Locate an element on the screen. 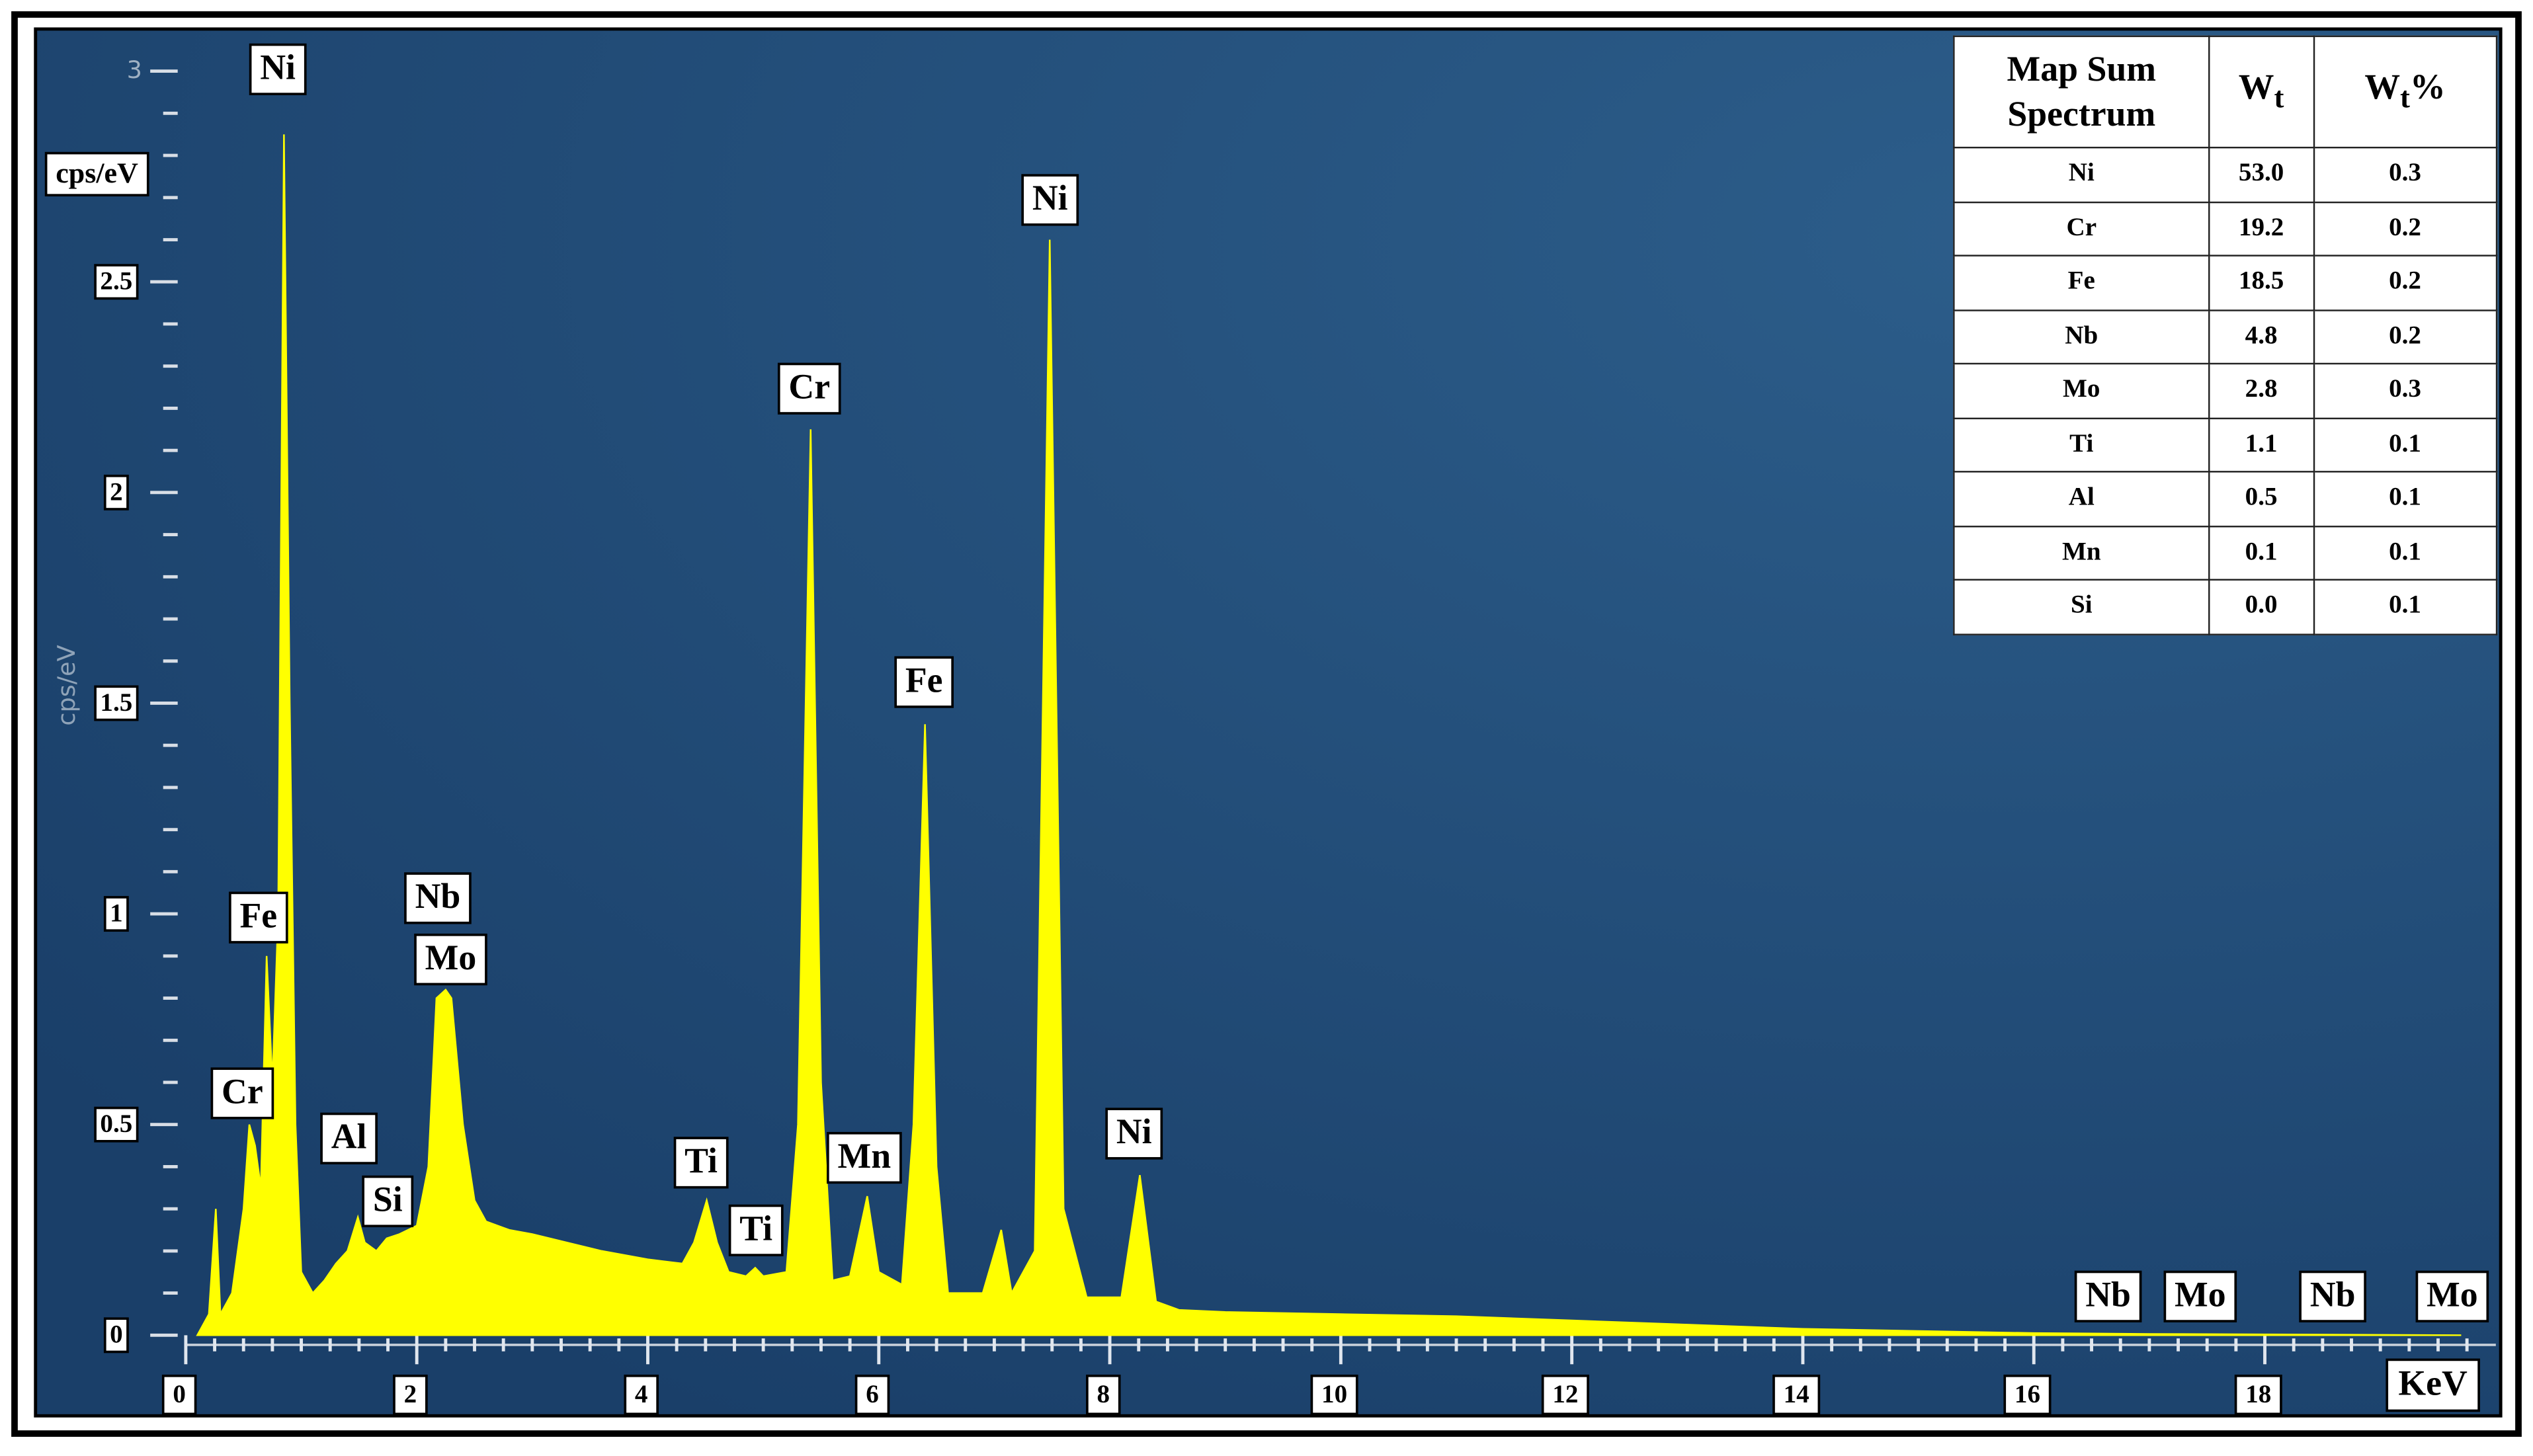 This screenshot has height=1456, width=2533. y-axis-label-boxed-text: cps/eV is located at coordinates (97, 173).